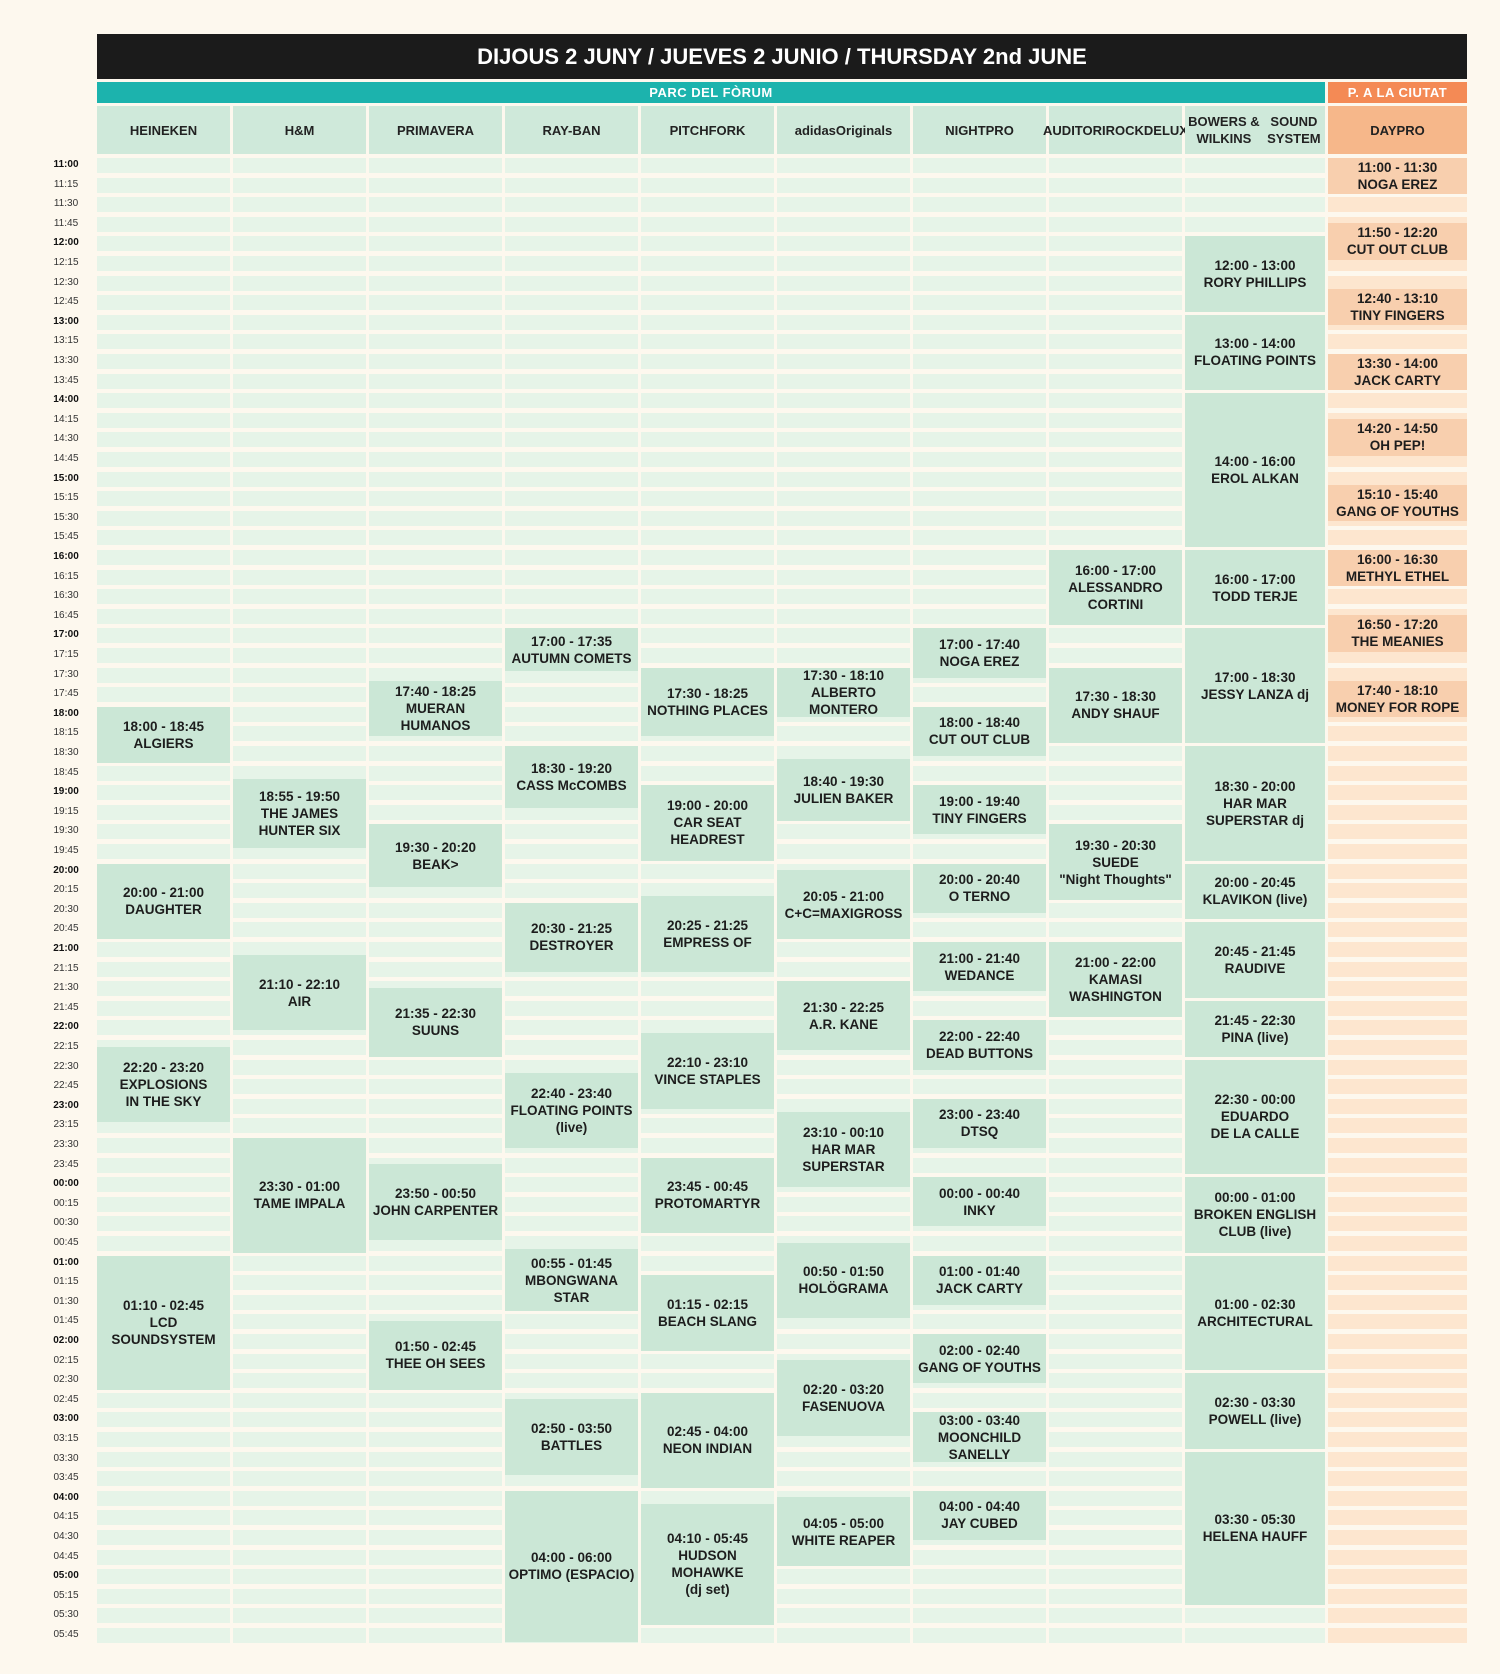  I want to click on performance-slot-moonchild-sanelly: 03:00 - 03:40 MOONCHILD SANELLY, so click(979, 1437).